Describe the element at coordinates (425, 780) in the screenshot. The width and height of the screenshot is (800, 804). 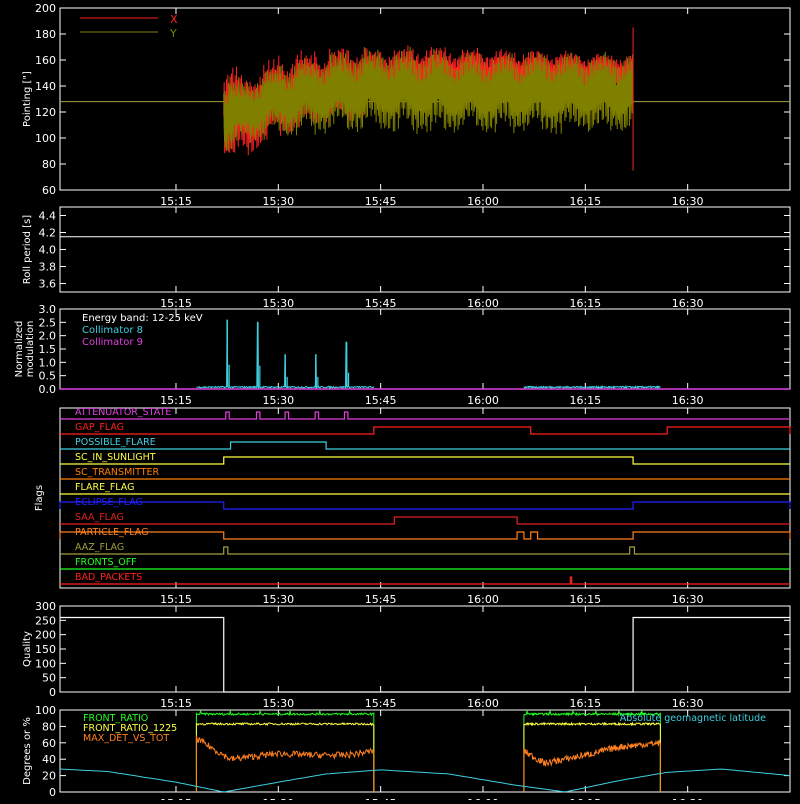
I see `series-geomagnetic-latitude-line` at that location.